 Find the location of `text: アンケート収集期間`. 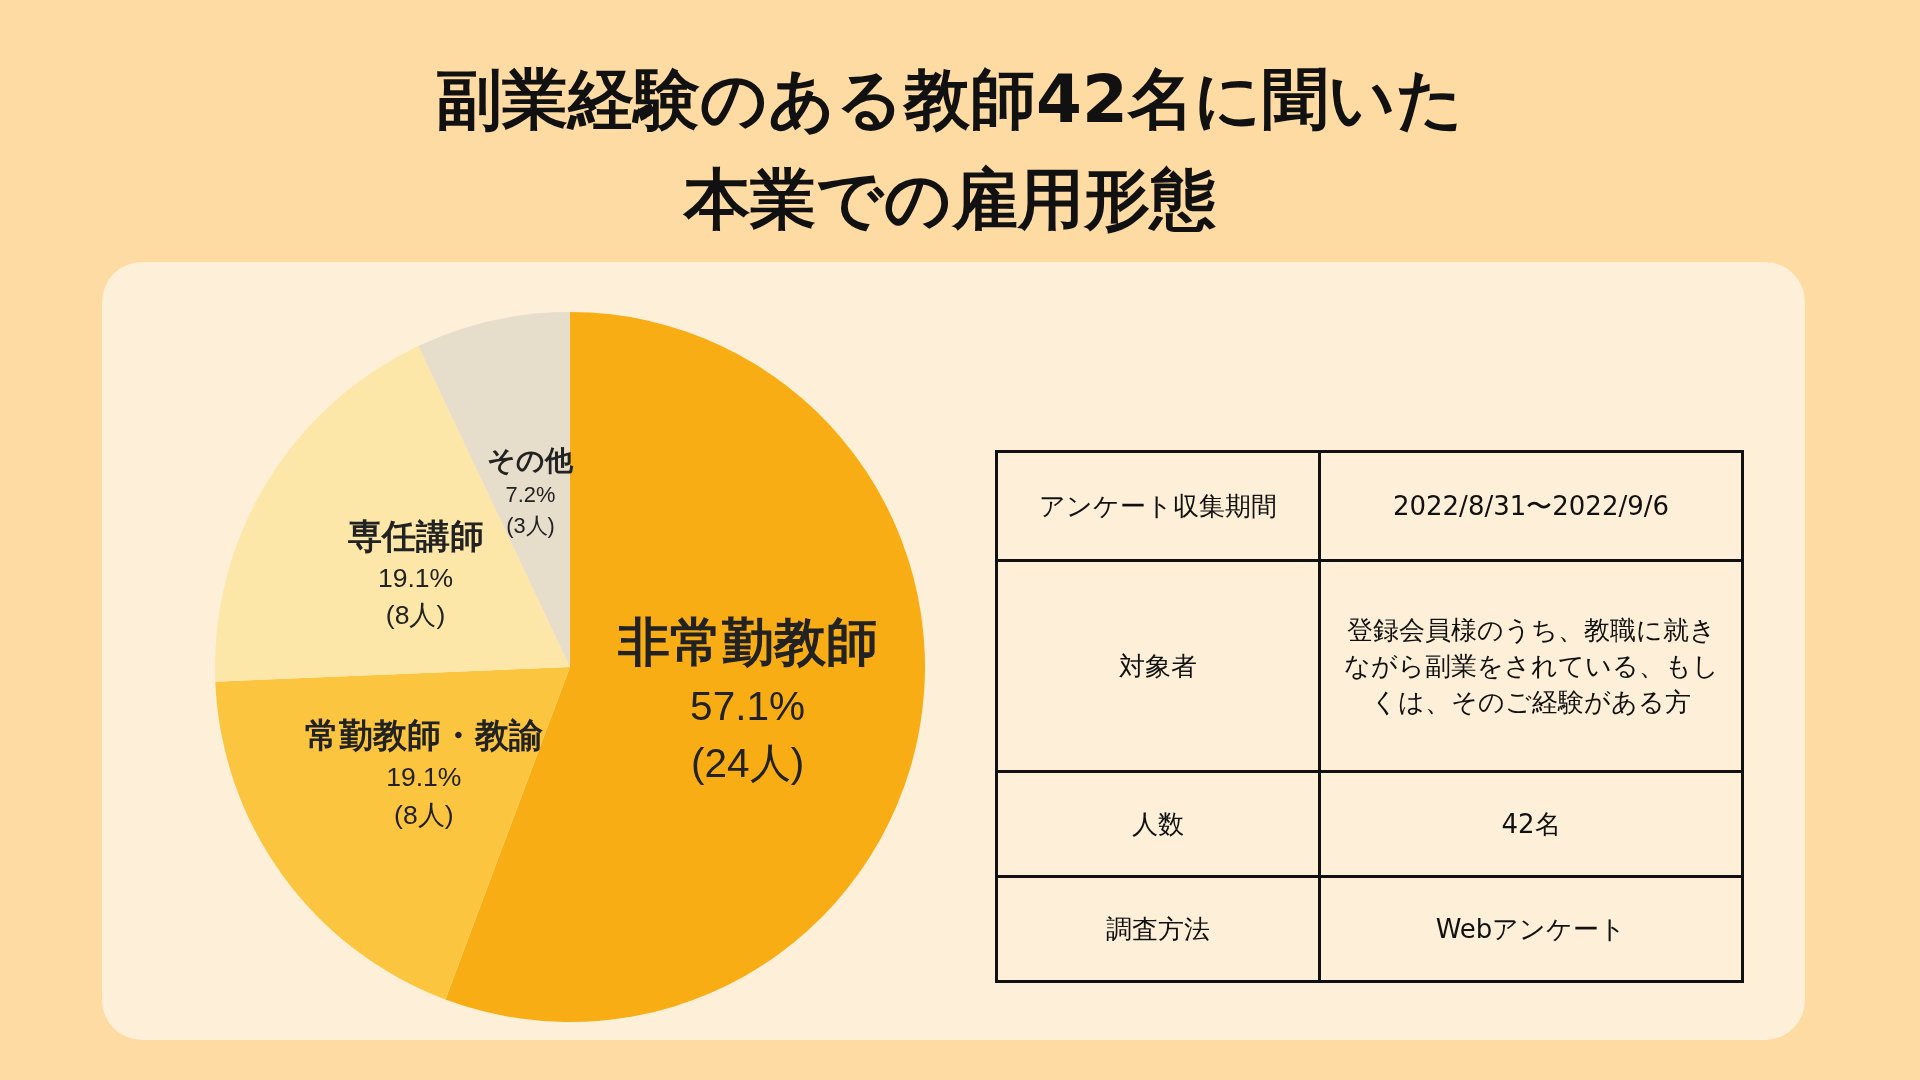

text: アンケート収集期間 is located at coordinates (1158, 506).